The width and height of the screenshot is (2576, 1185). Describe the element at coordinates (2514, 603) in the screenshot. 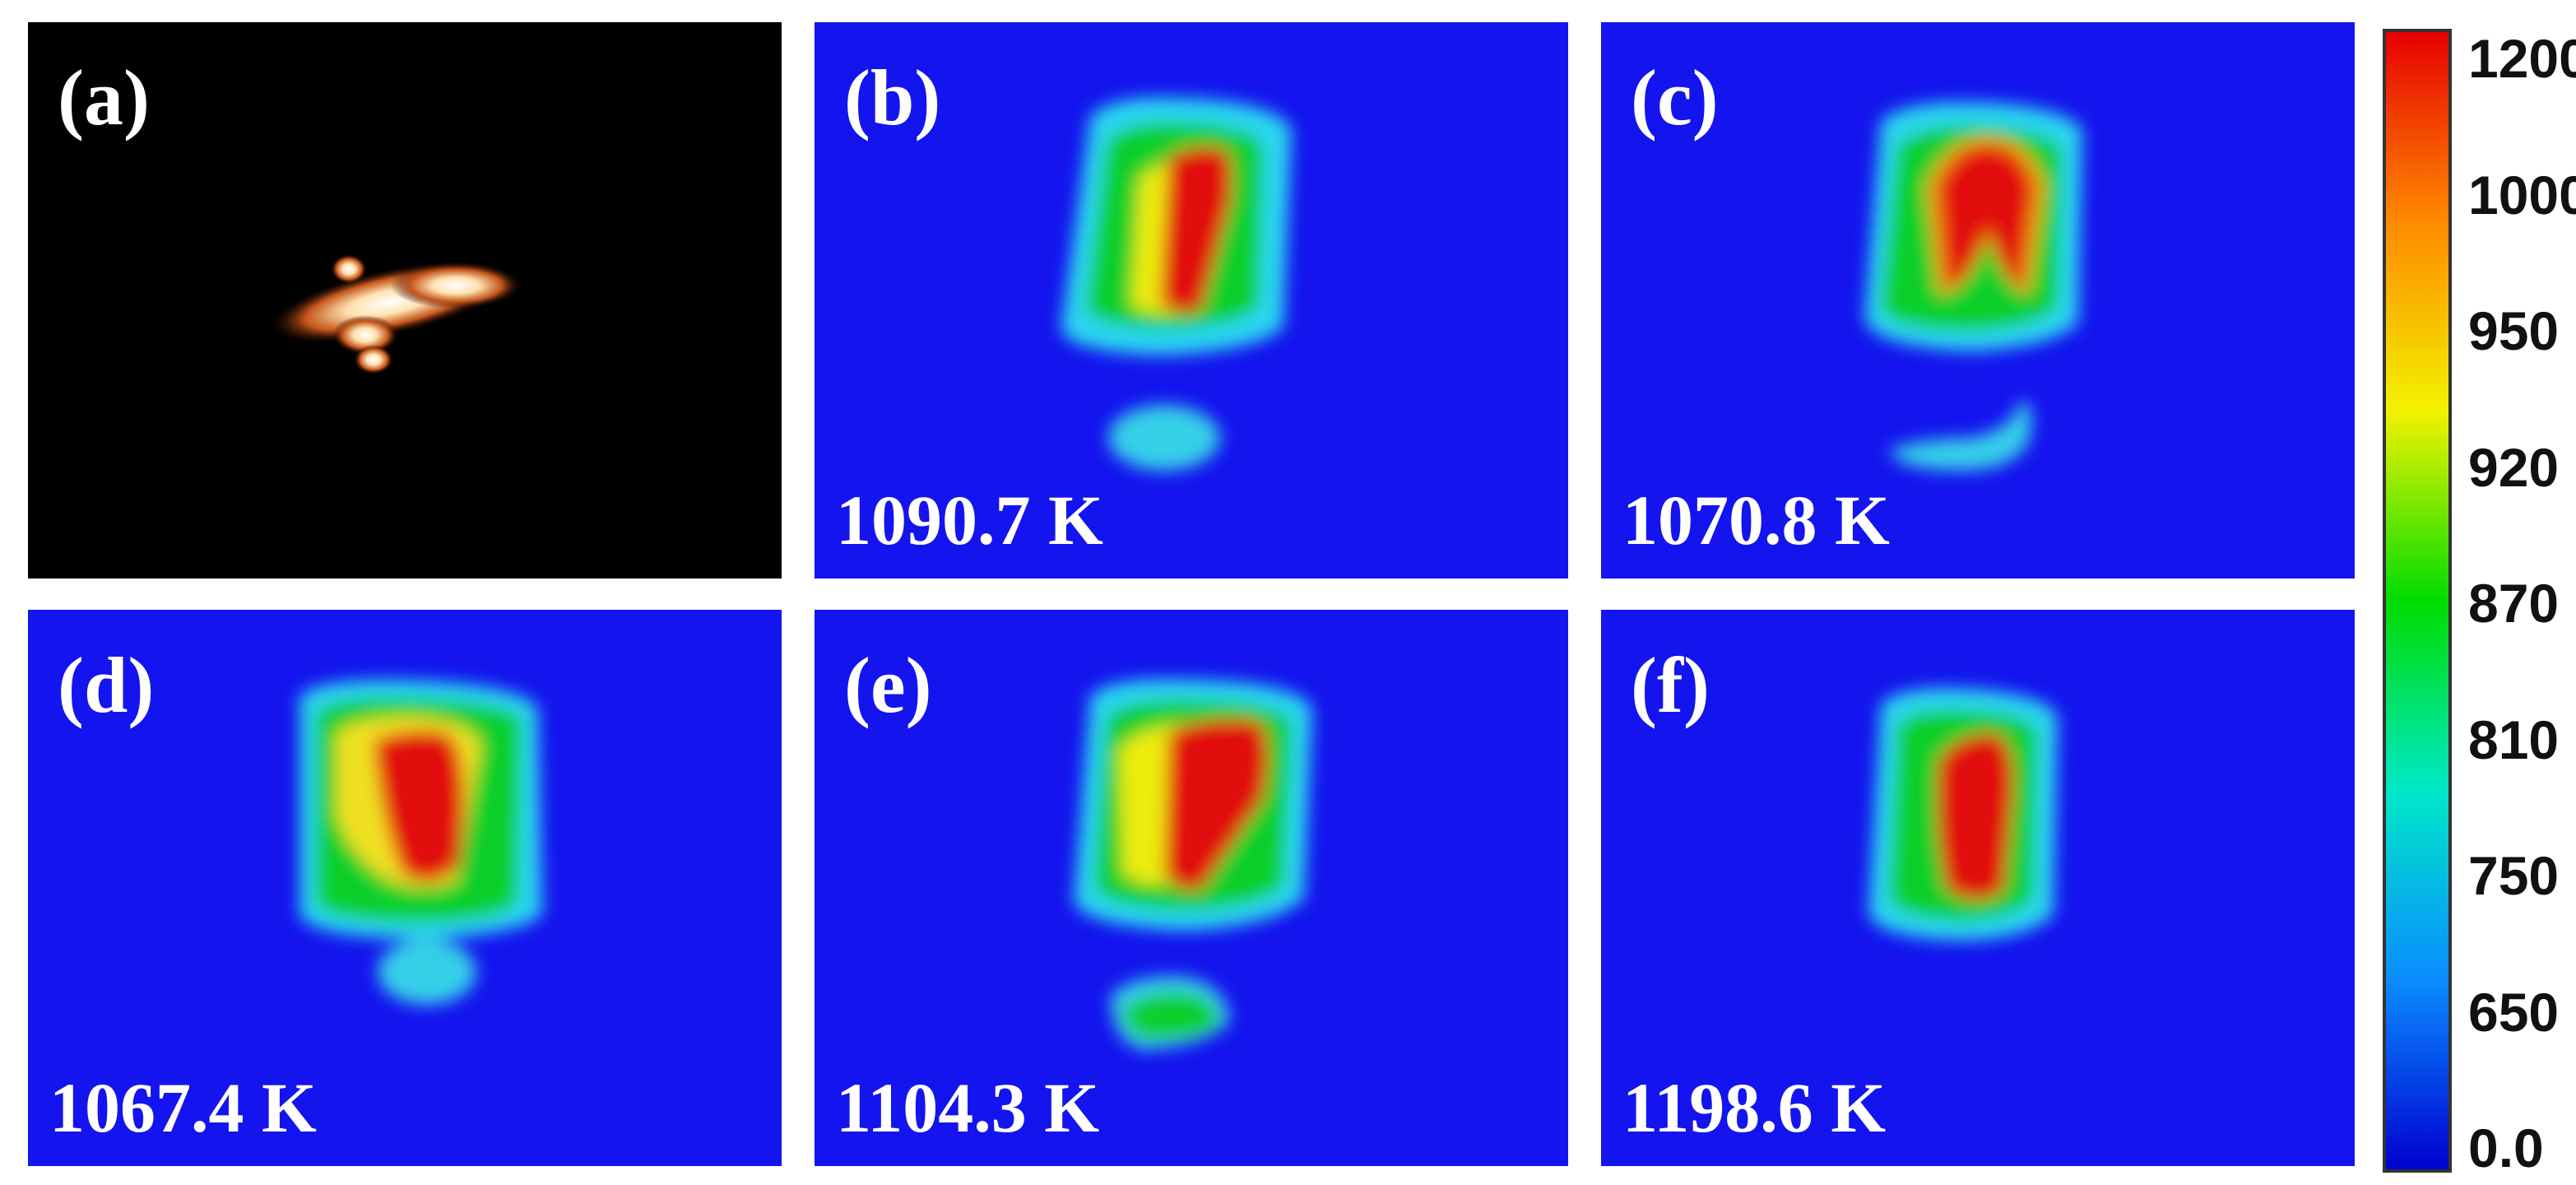

I see `colorbar-tick-label: 870` at that location.